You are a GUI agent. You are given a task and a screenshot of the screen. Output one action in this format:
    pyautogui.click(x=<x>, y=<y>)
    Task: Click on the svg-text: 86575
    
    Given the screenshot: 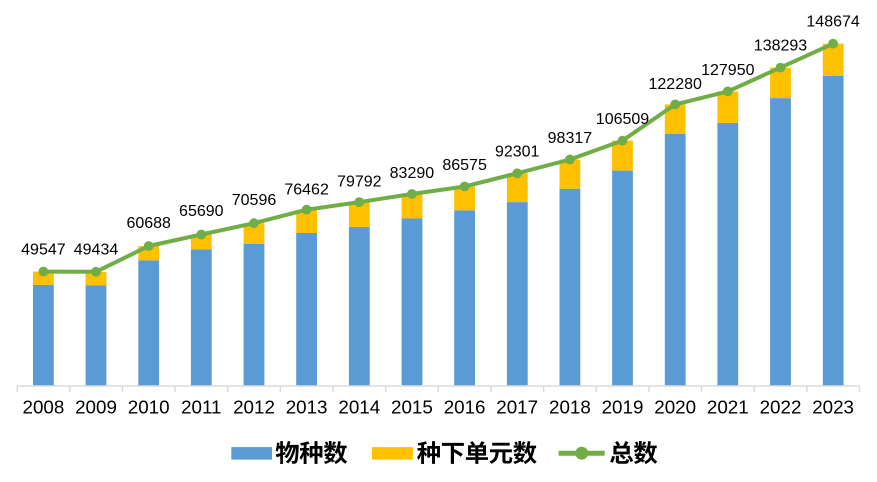 What is the action you would take?
    pyautogui.click(x=464, y=165)
    